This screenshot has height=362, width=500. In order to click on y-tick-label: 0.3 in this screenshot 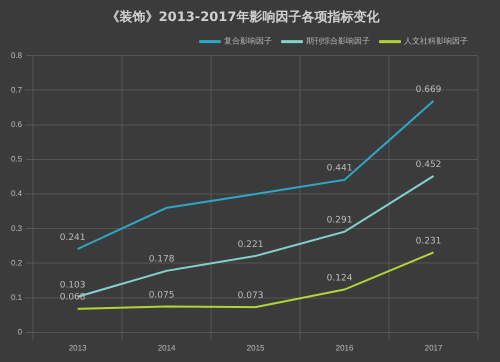, I will do `click(16, 228)`.